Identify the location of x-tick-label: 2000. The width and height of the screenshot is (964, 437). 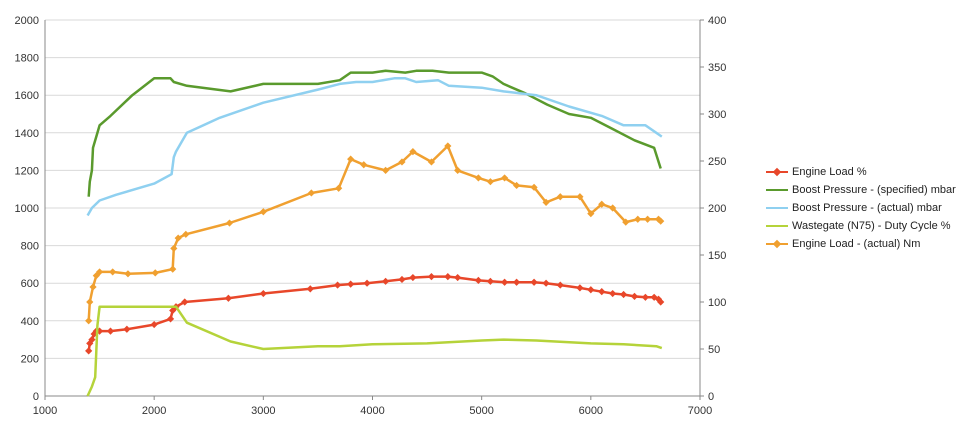
(154, 411).